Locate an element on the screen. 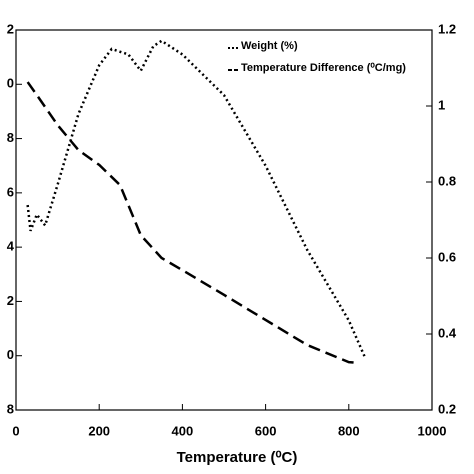 The height and width of the screenshot is (474, 474). x-tick-label: 400 is located at coordinates (183, 430).